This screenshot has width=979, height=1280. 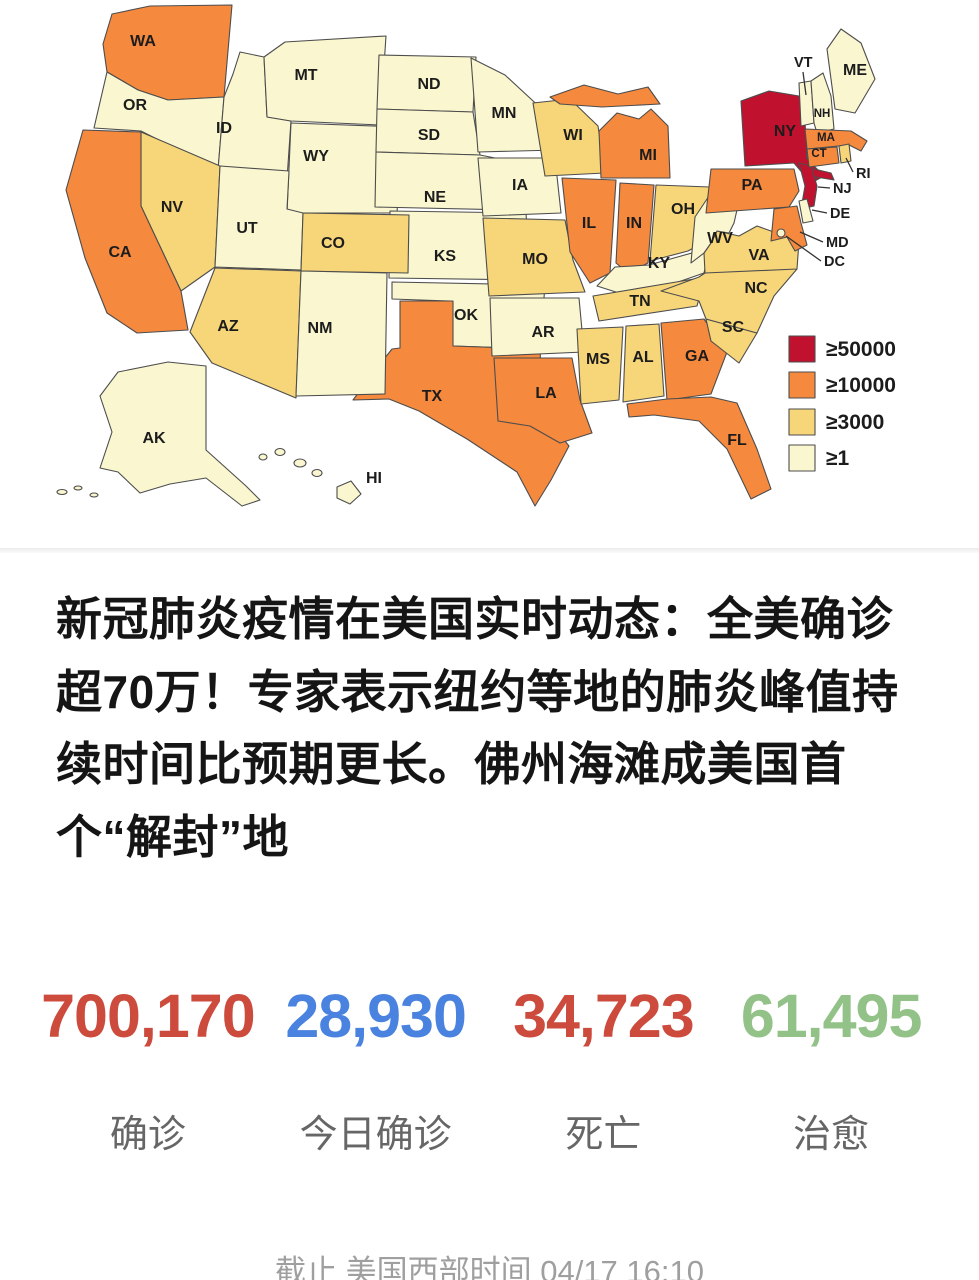 What do you see at coordinates (603, 1134) in the screenshot?
I see `stat-deaths-label: 死亡` at bounding box center [603, 1134].